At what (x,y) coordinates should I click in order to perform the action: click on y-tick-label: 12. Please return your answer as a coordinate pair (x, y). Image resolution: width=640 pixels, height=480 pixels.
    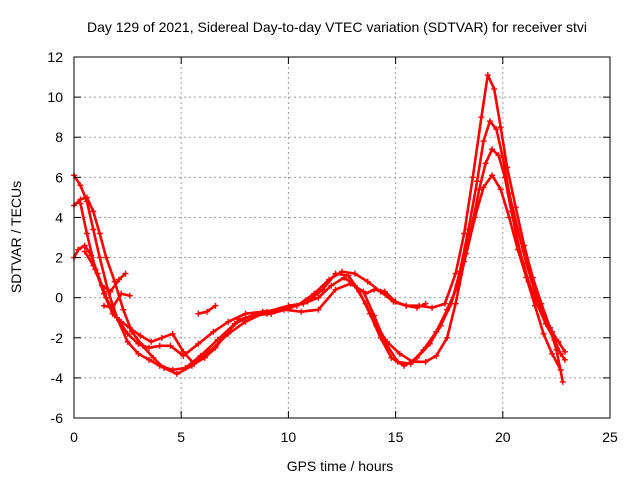
    Looking at the image, I should click on (55, 57).